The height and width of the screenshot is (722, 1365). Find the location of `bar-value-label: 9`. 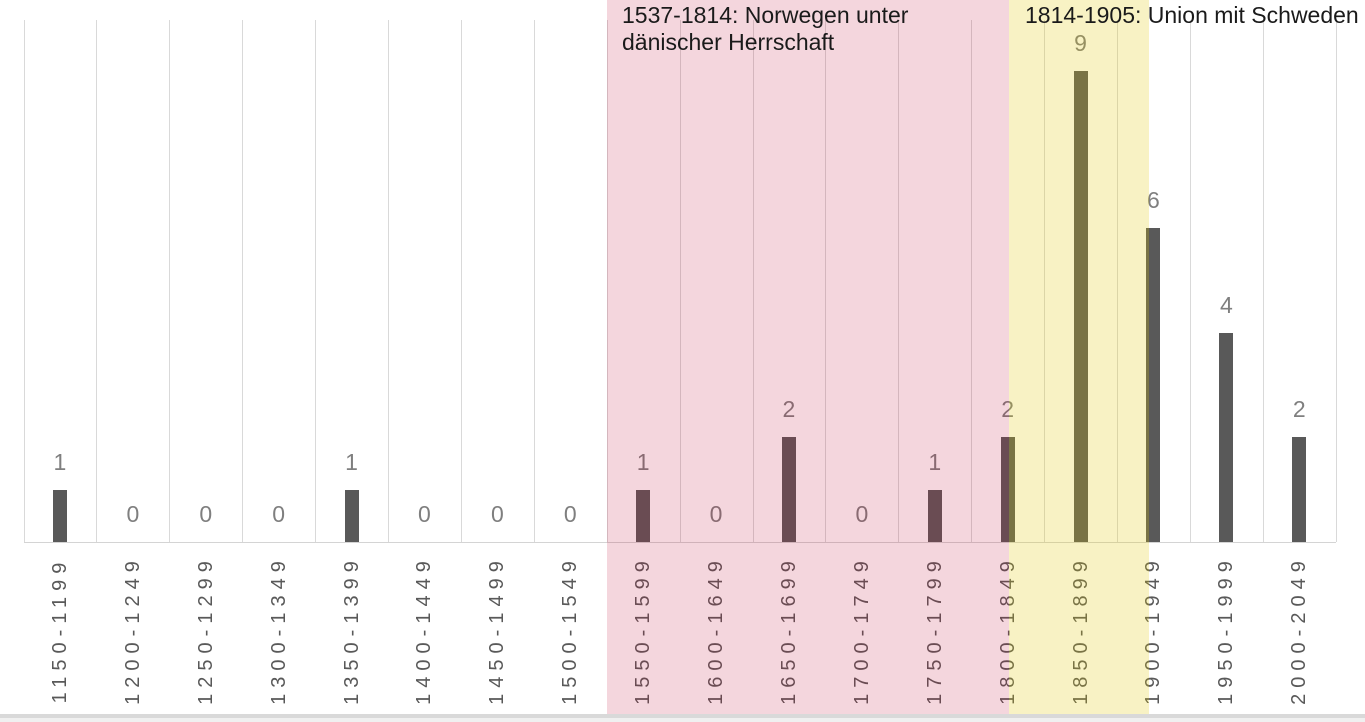

bar-value-label: 9 is located at coordinates (1080, 43).